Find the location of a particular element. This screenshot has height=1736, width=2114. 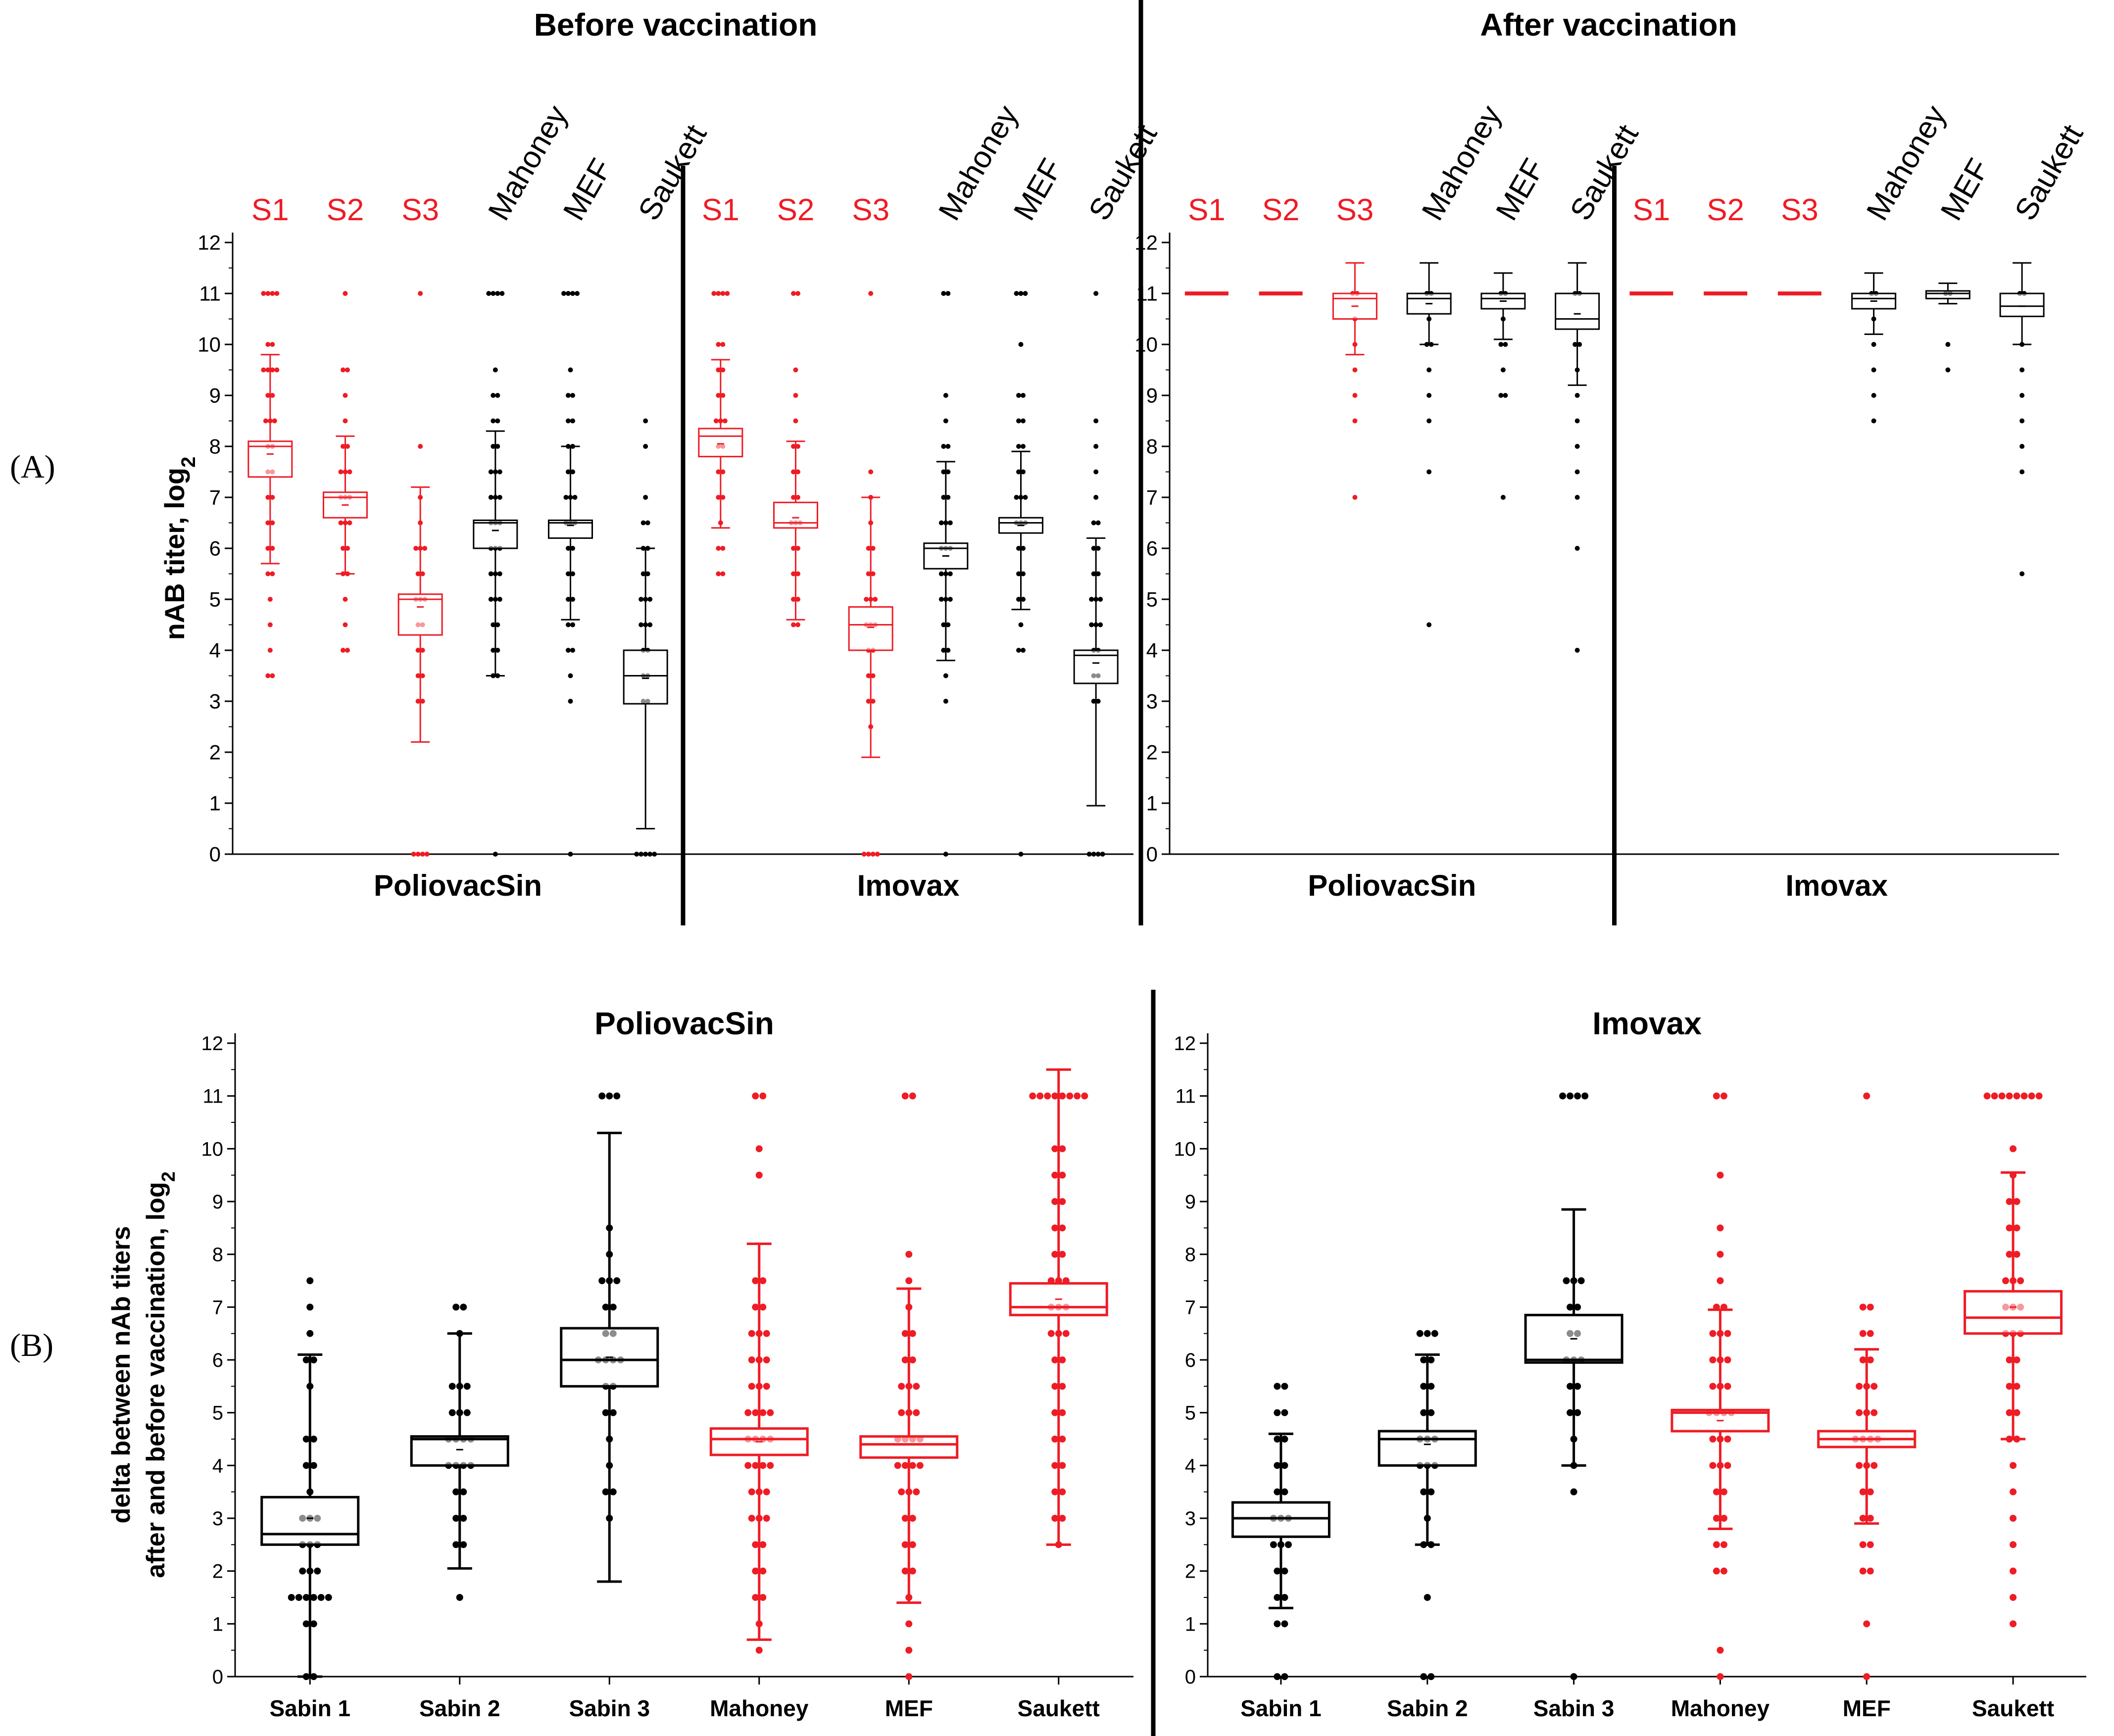

x-tick-label: Sabin 3 is located at coordinates (609, 1708).